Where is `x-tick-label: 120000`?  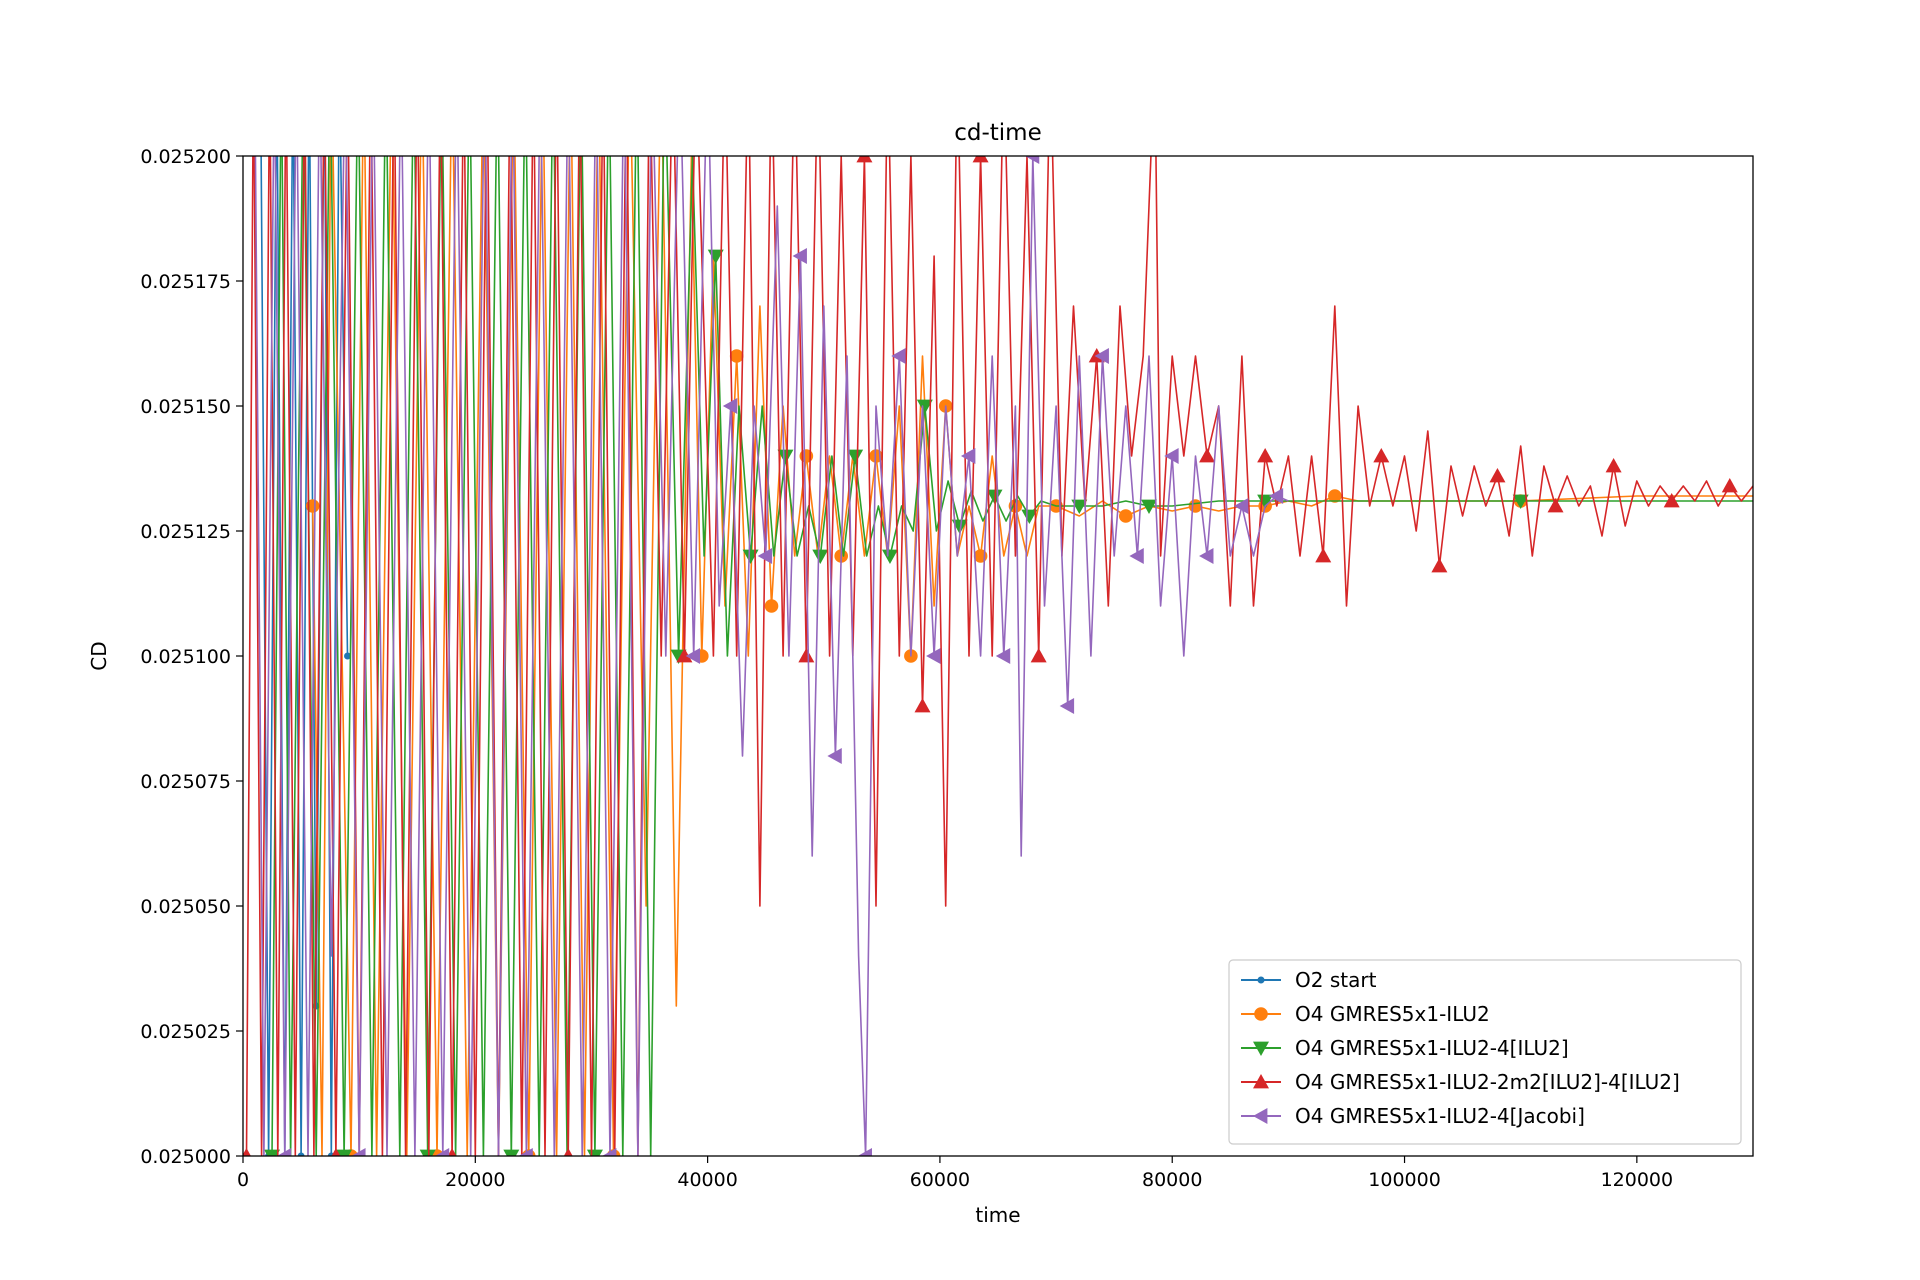
x-tick-label: 120000 is located at coordinates (1637, 1180).